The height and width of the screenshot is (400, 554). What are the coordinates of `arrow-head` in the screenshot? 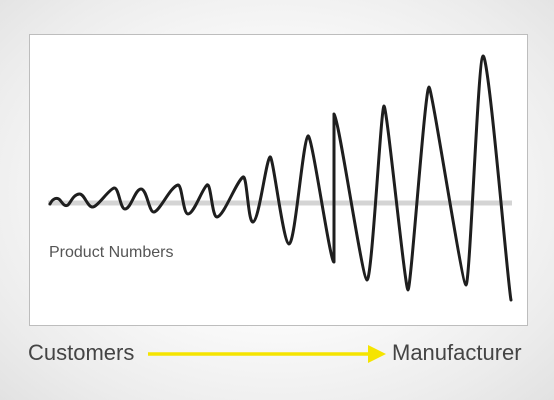 It's located at (377, 354).